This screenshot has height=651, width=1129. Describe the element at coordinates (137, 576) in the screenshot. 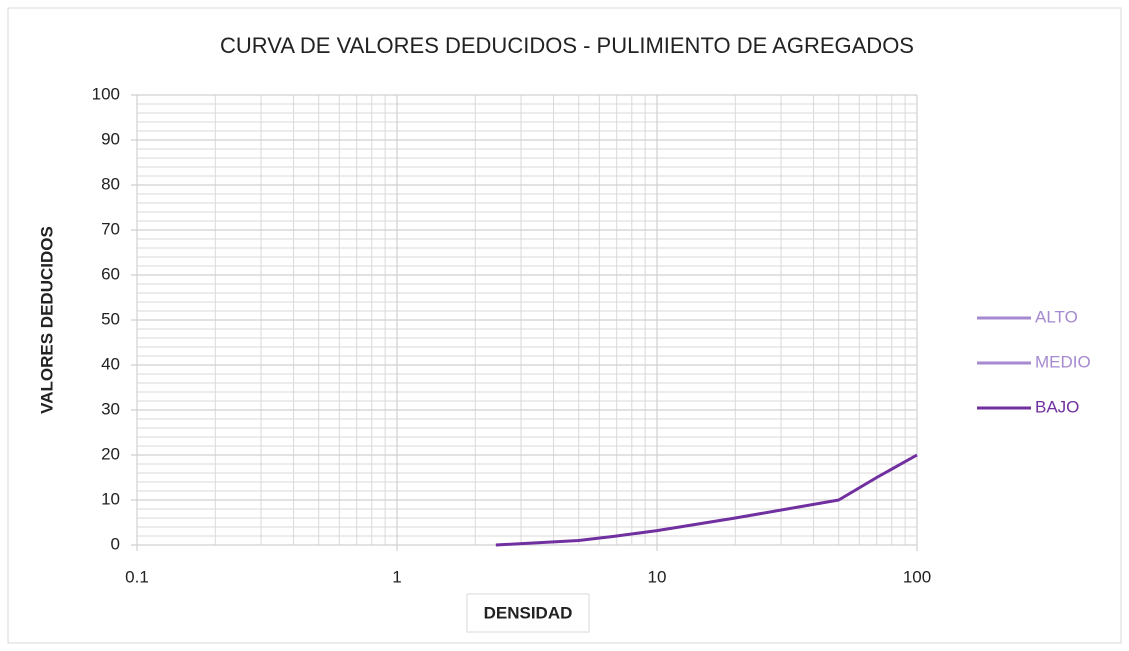

I see `x-tick-label: 0.1` at that location.